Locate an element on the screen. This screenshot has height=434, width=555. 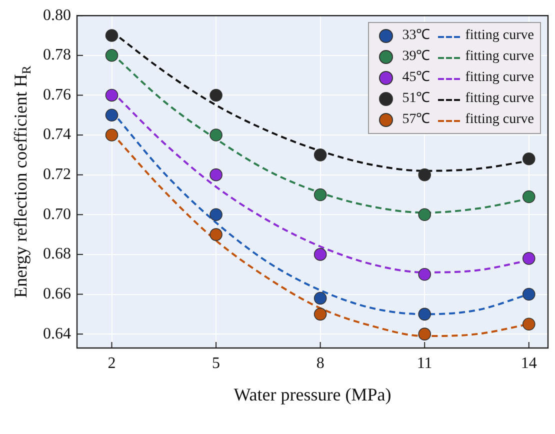
y-tick-label: 0.68 is located at coordinates (57, 254).